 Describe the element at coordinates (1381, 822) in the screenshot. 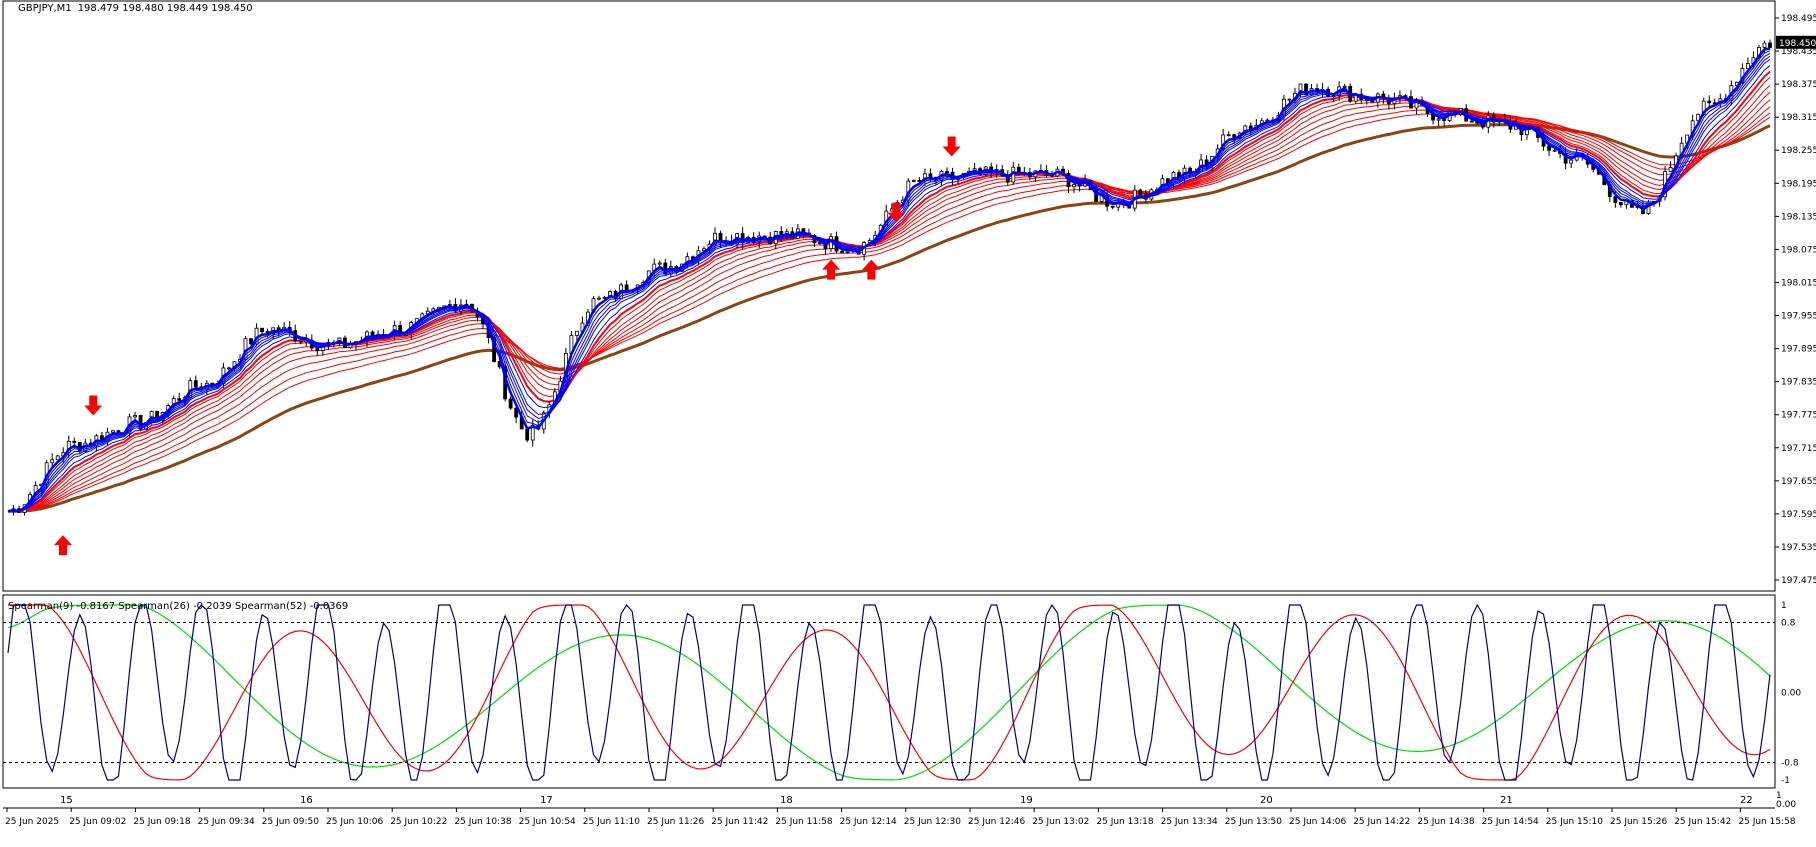

I see `time-label: 25 Jun 14:22` at that location.